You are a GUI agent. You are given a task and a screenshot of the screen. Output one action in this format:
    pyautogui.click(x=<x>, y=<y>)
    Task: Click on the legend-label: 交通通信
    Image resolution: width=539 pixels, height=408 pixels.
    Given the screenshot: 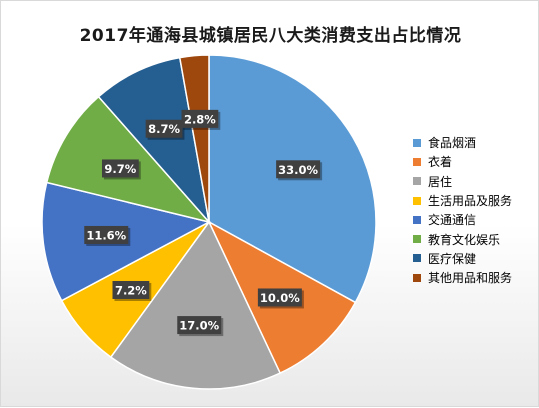 What is the action you would take?
    pyautogui.click(x=452, y=220)
    